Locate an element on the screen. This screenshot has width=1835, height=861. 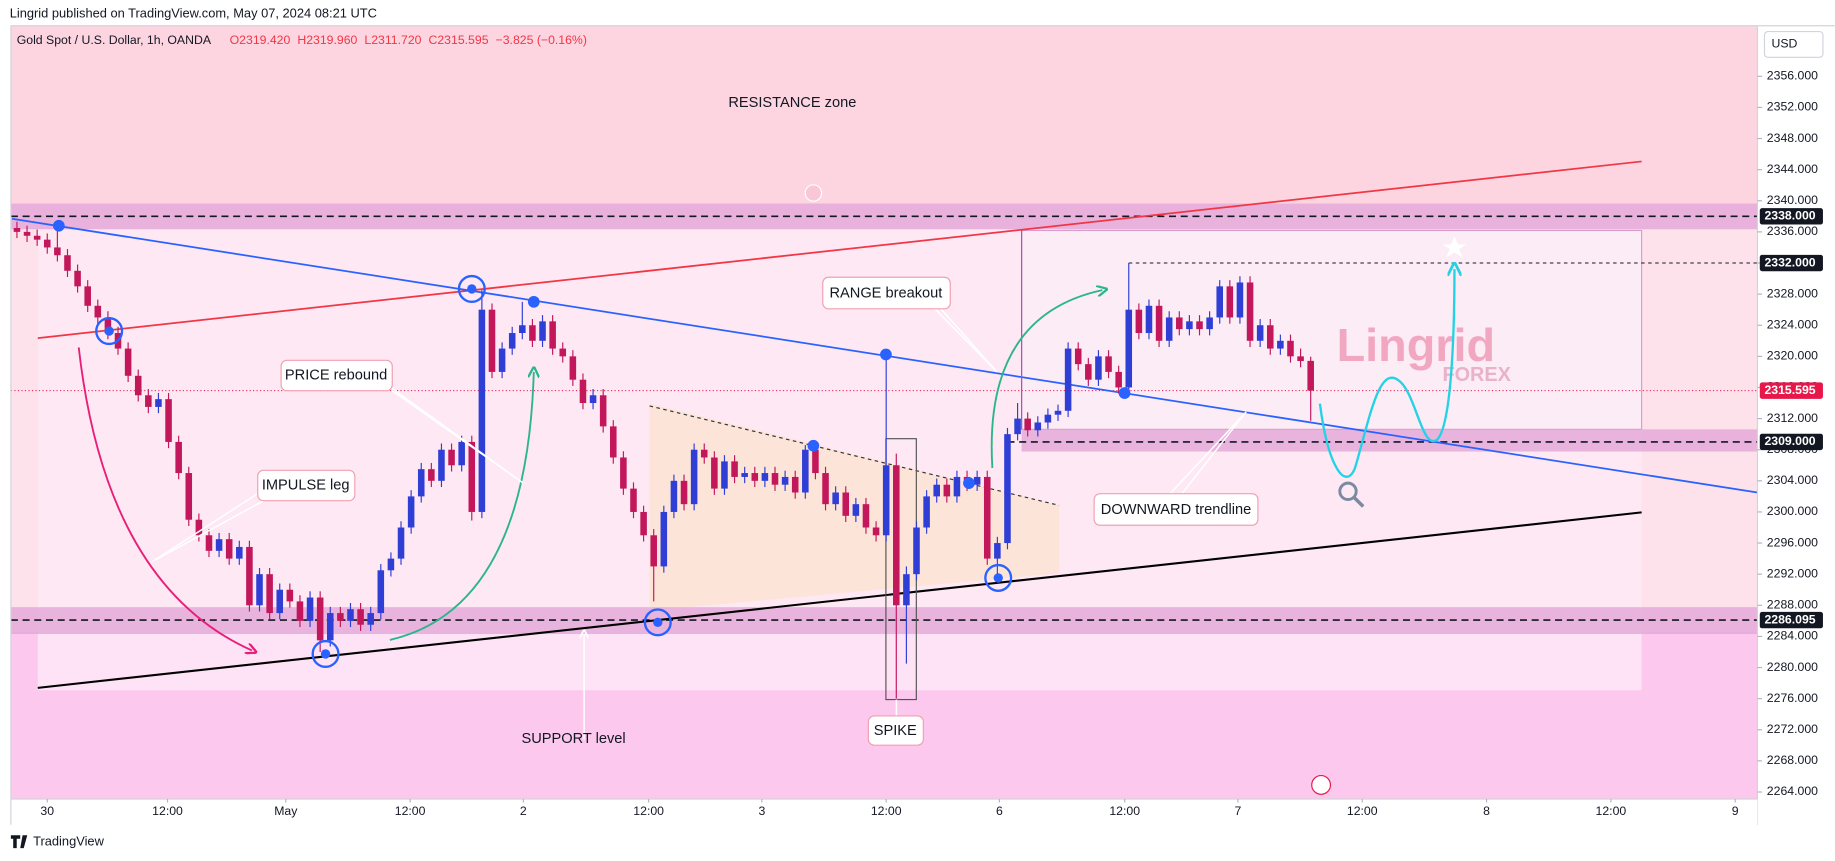
annotation: DOWNWARD trendline is located at coordinates (1176, 510).